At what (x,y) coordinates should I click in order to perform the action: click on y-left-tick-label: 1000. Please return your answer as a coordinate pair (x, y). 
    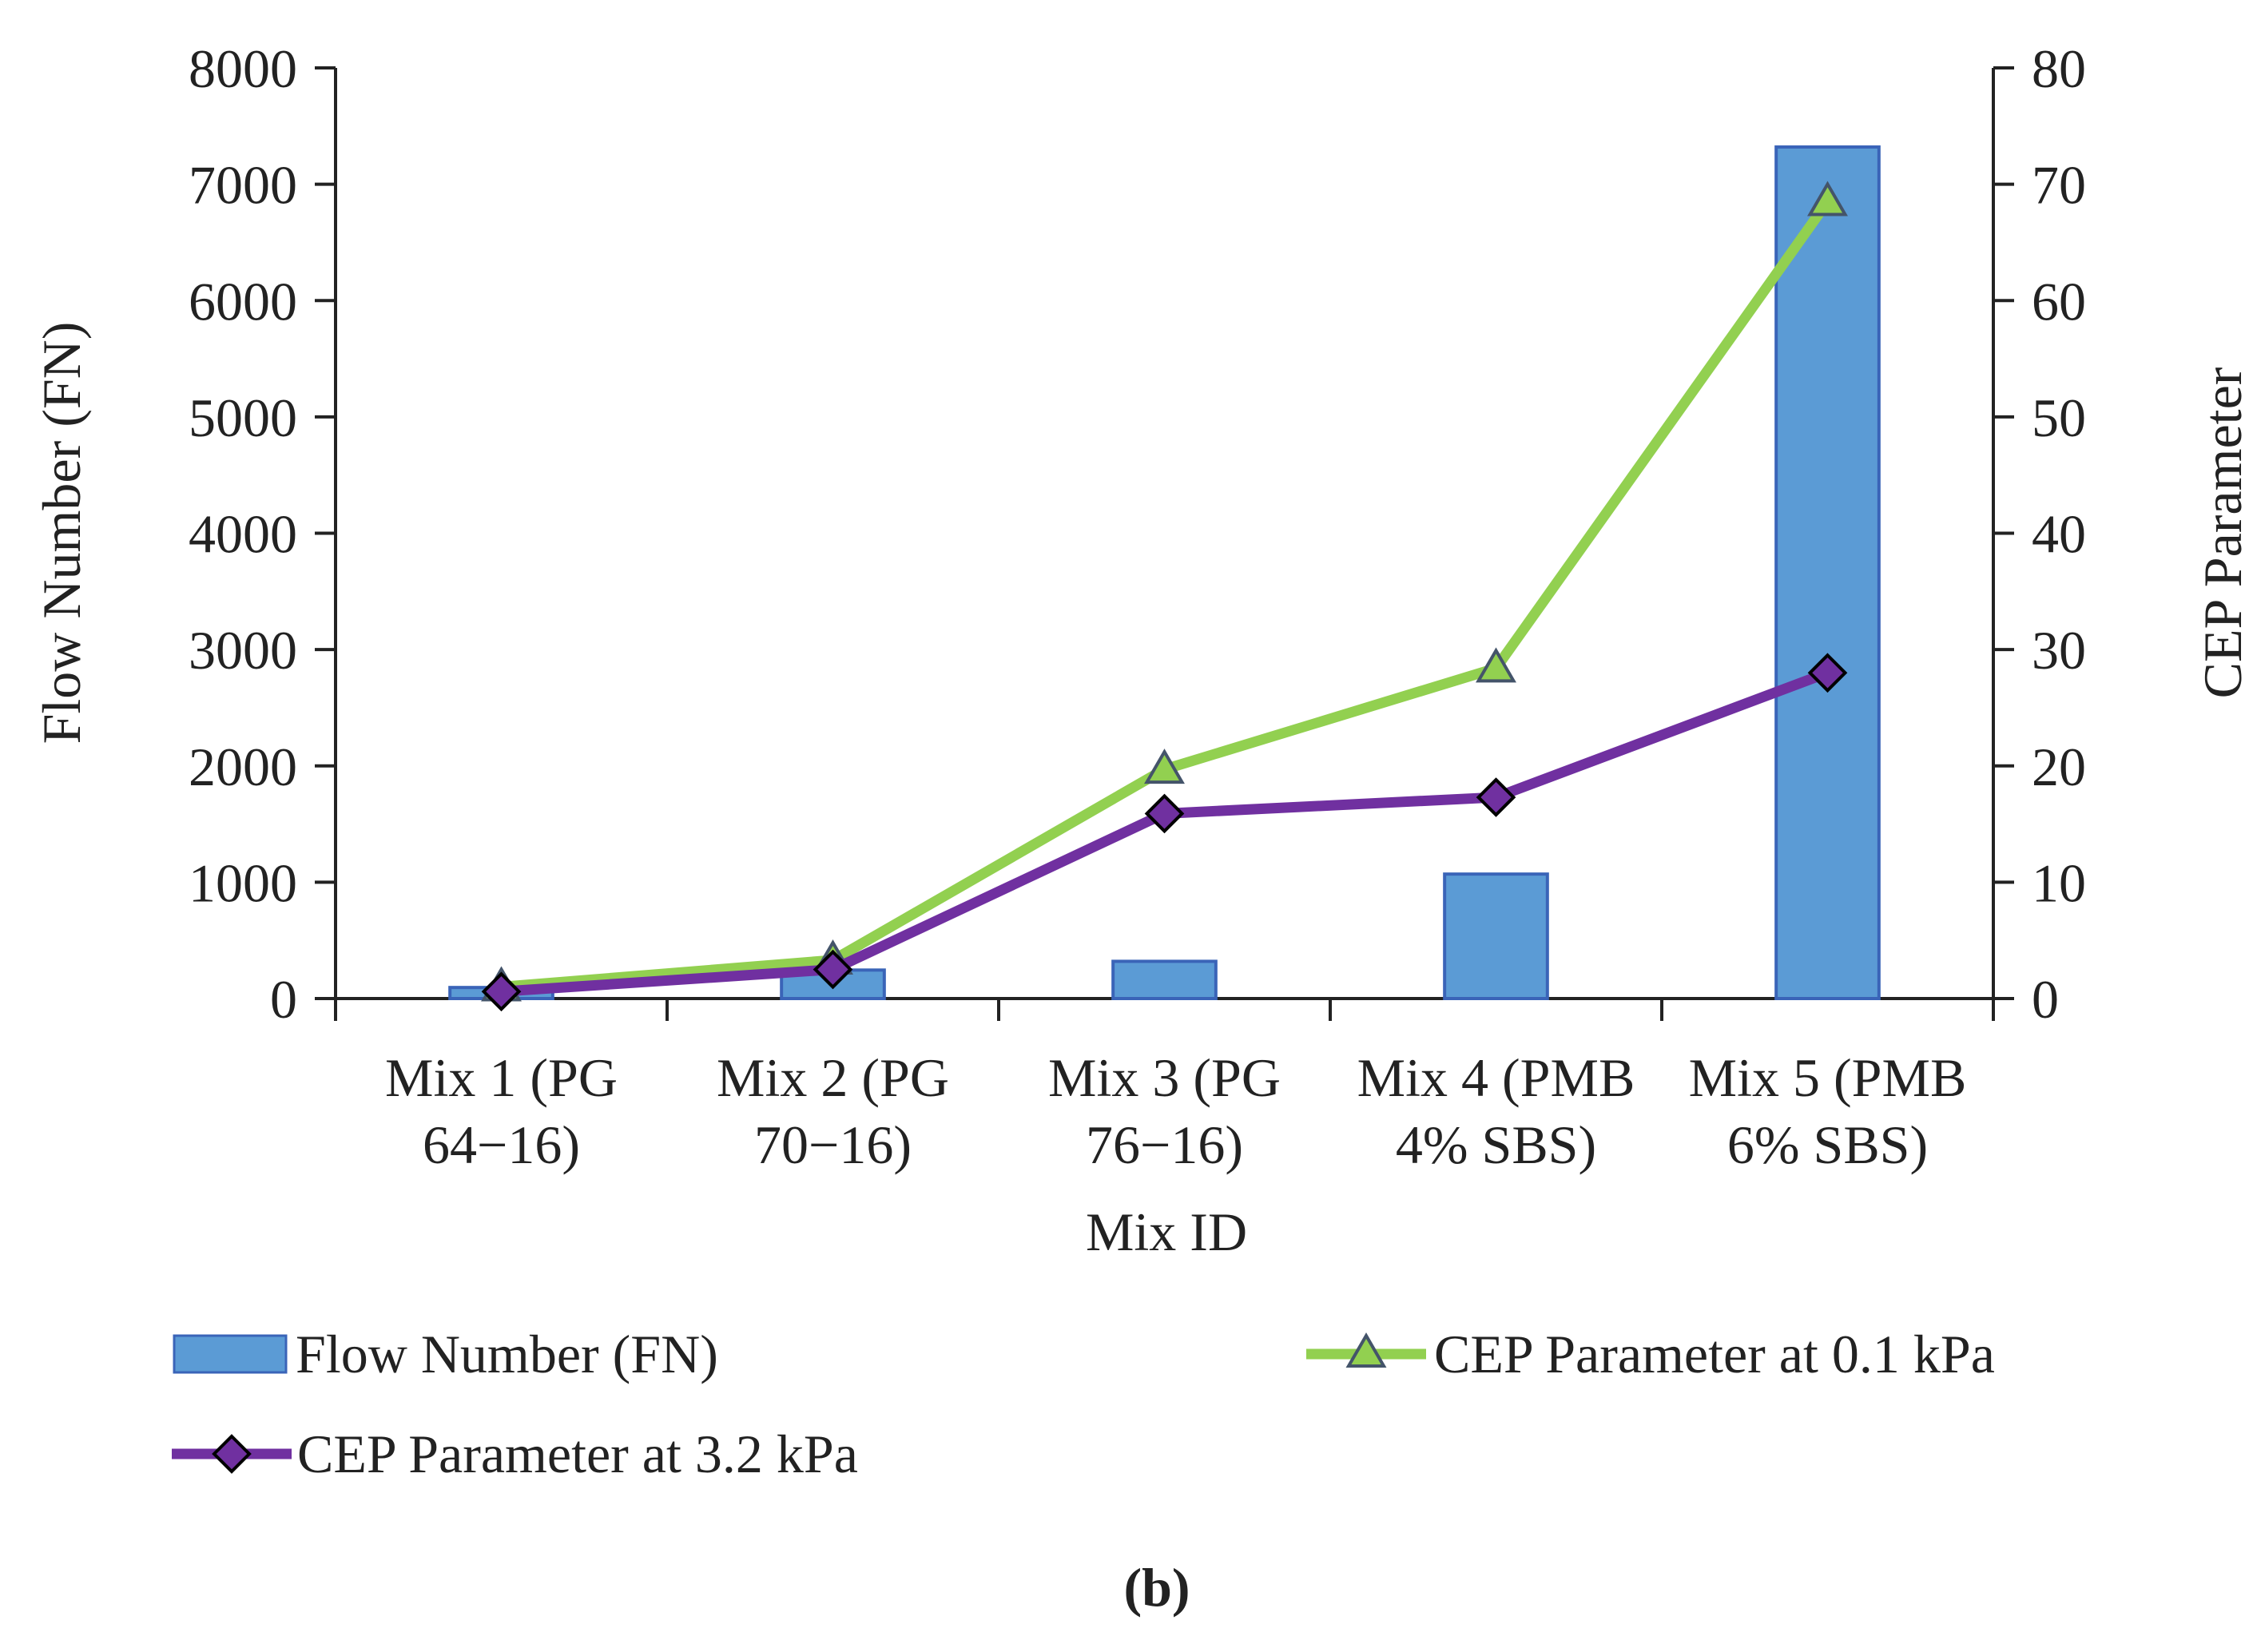
    Looking at the image, I should click on (243, 882).